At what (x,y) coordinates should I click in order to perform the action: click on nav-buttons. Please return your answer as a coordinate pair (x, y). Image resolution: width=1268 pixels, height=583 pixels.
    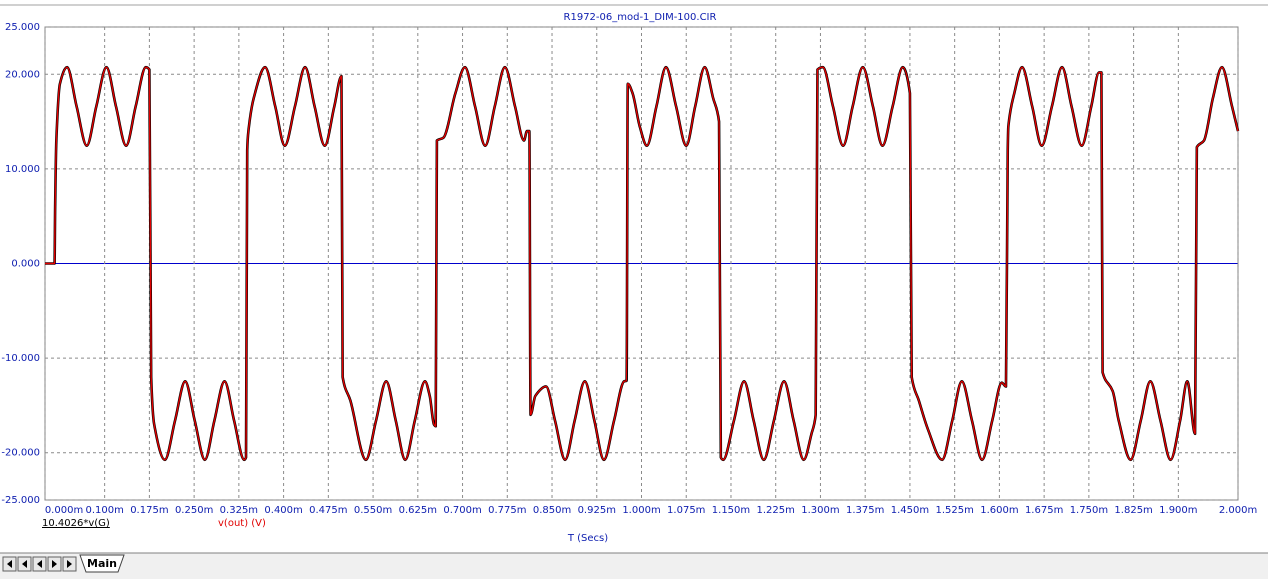
    Looking at the image, I should click on (39, 564).